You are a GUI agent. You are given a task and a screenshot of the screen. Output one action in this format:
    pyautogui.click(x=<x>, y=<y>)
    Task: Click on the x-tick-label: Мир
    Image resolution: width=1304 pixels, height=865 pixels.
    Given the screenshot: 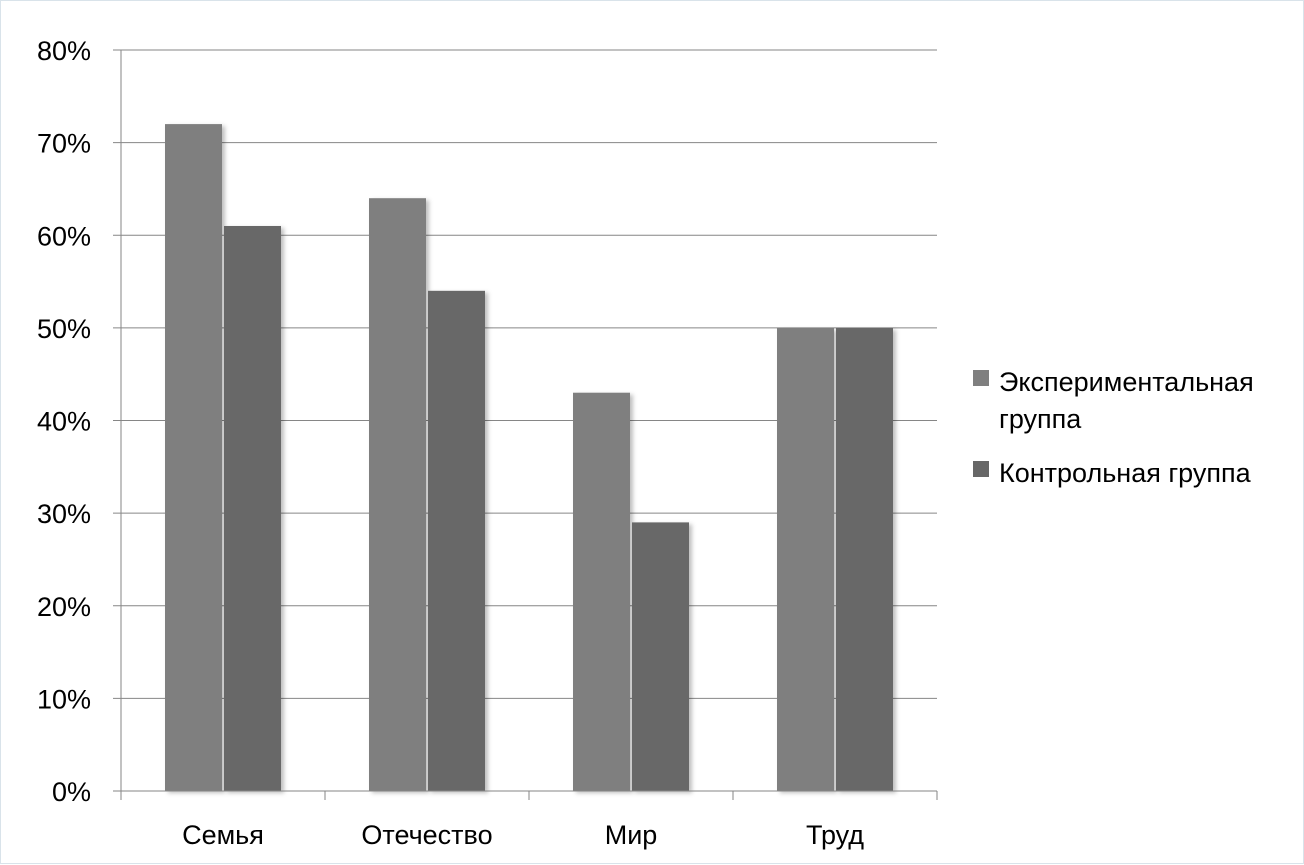 What is the action you would take?
    pyautogui.click(x=631, y=835)
    